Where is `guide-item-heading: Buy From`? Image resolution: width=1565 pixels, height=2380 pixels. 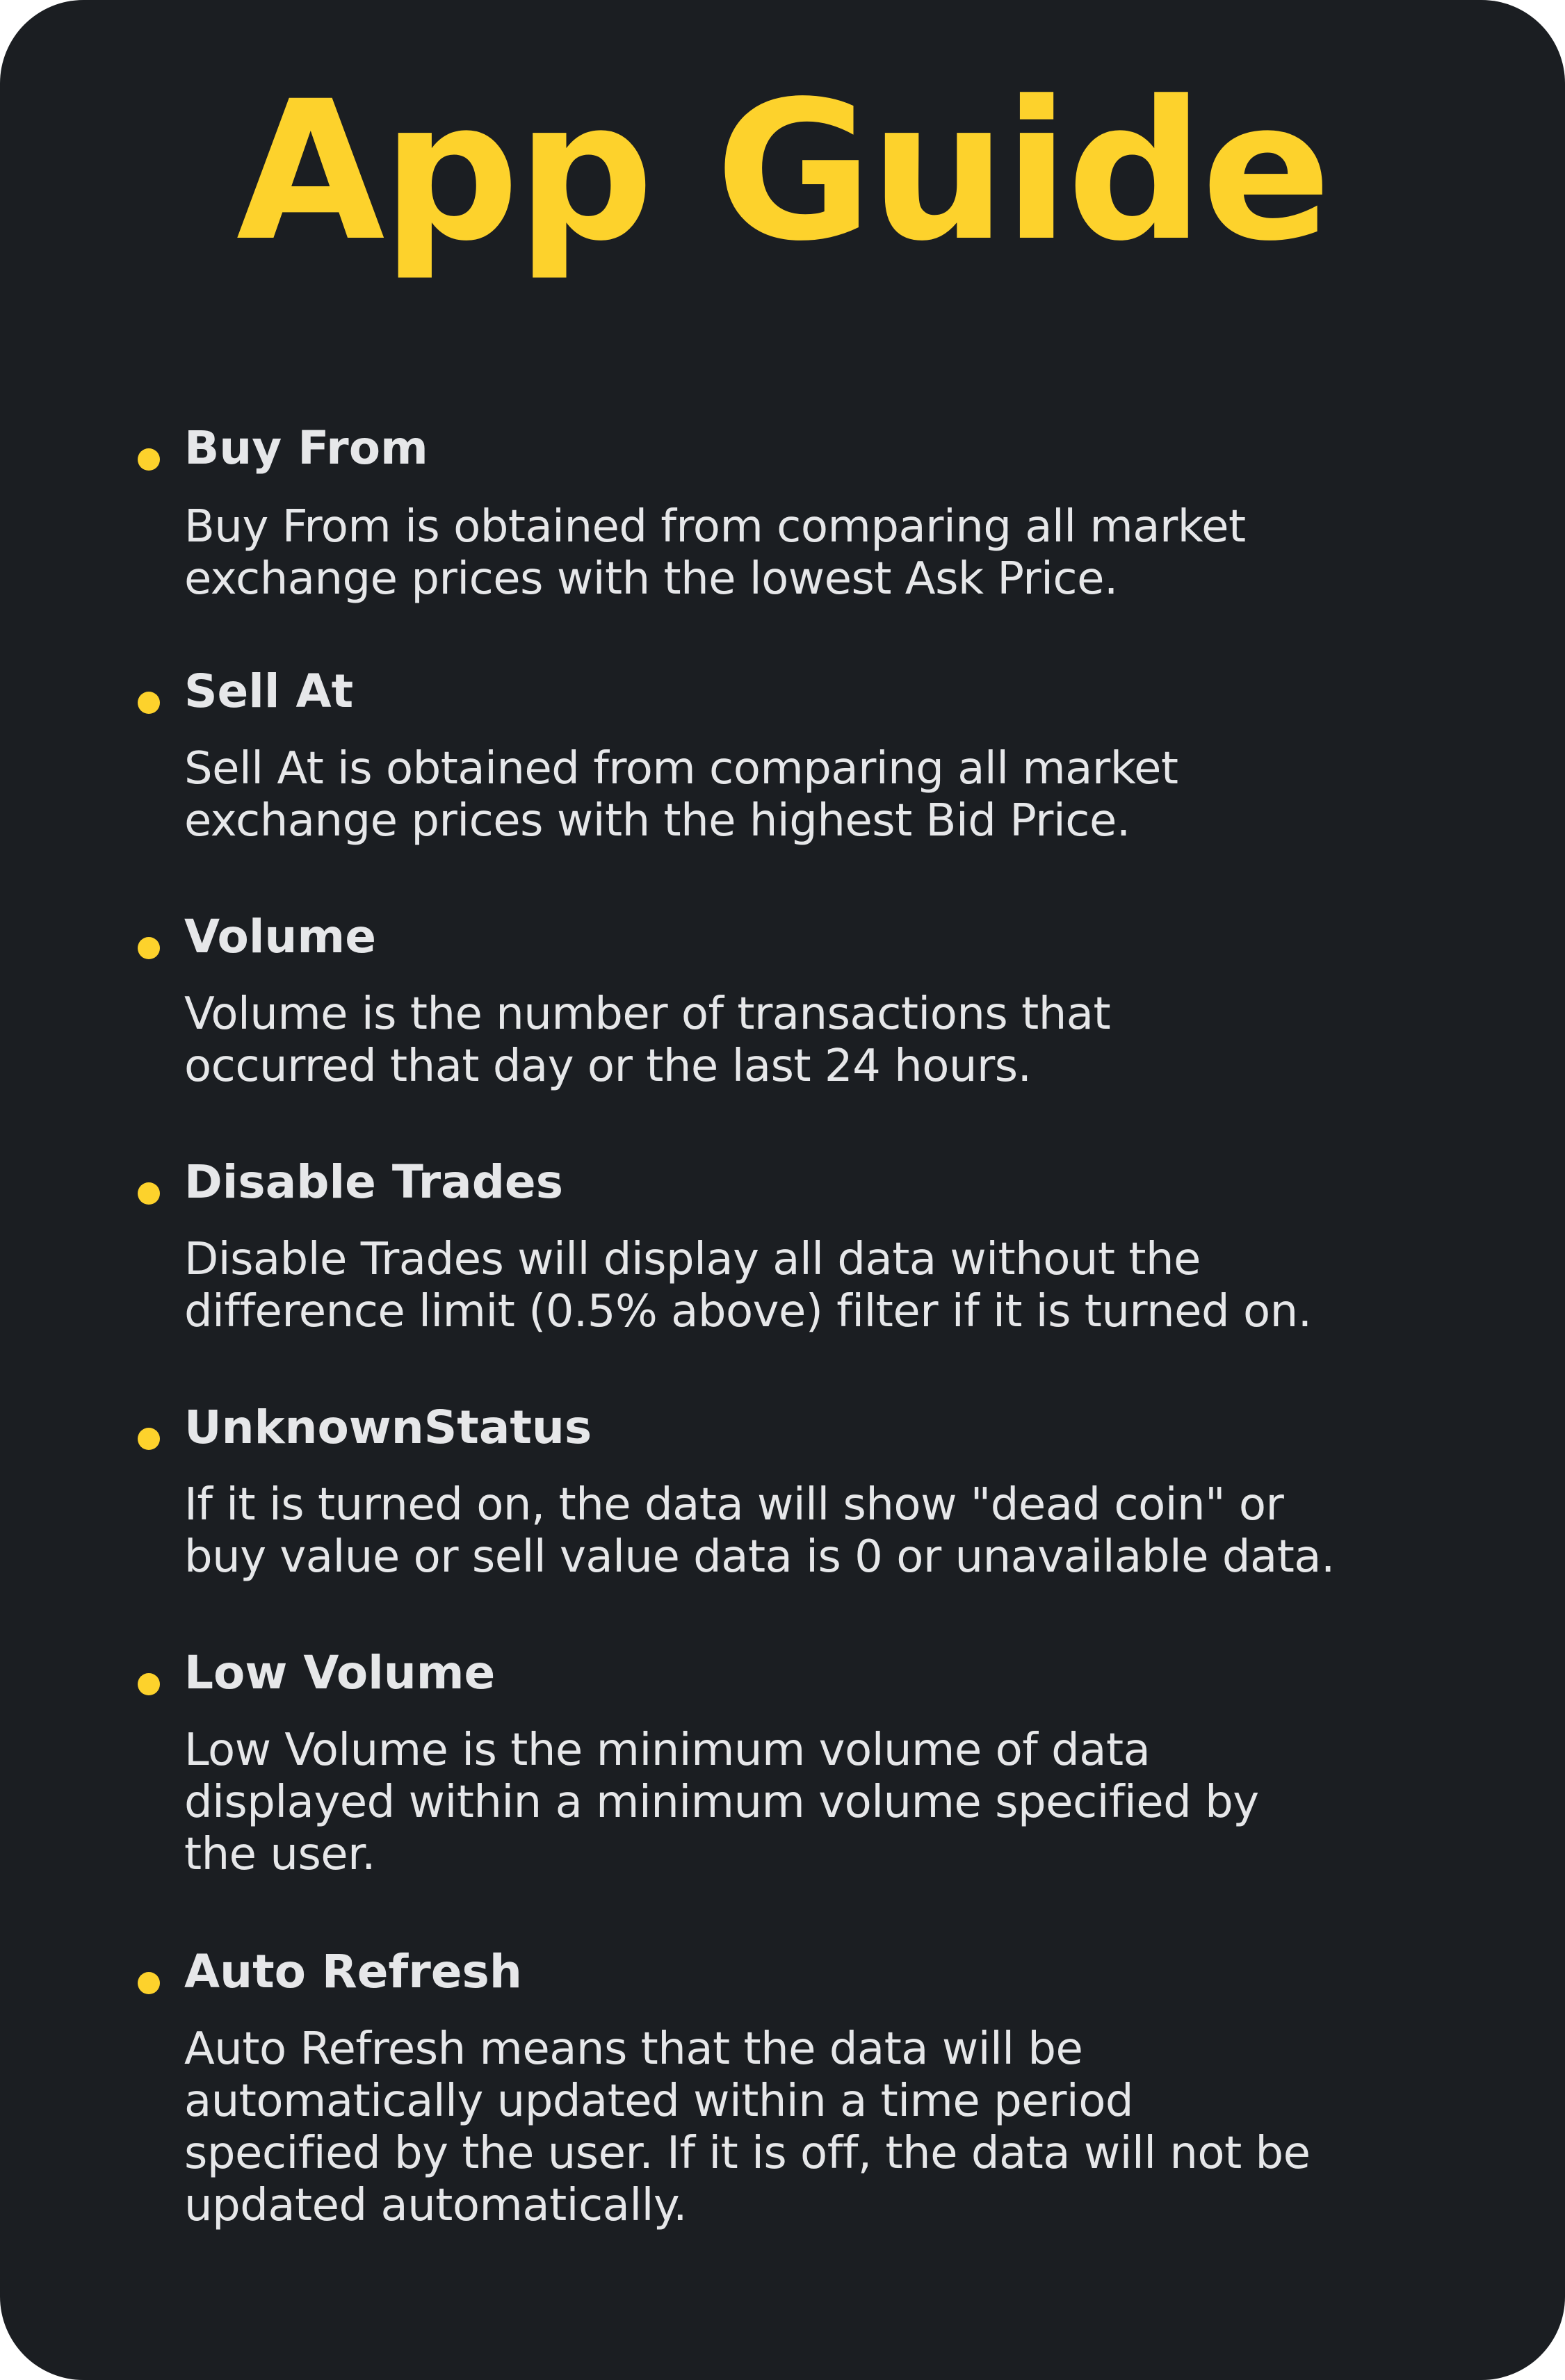
guide-item-heading: Buy From is located at coordinates (306, 448).